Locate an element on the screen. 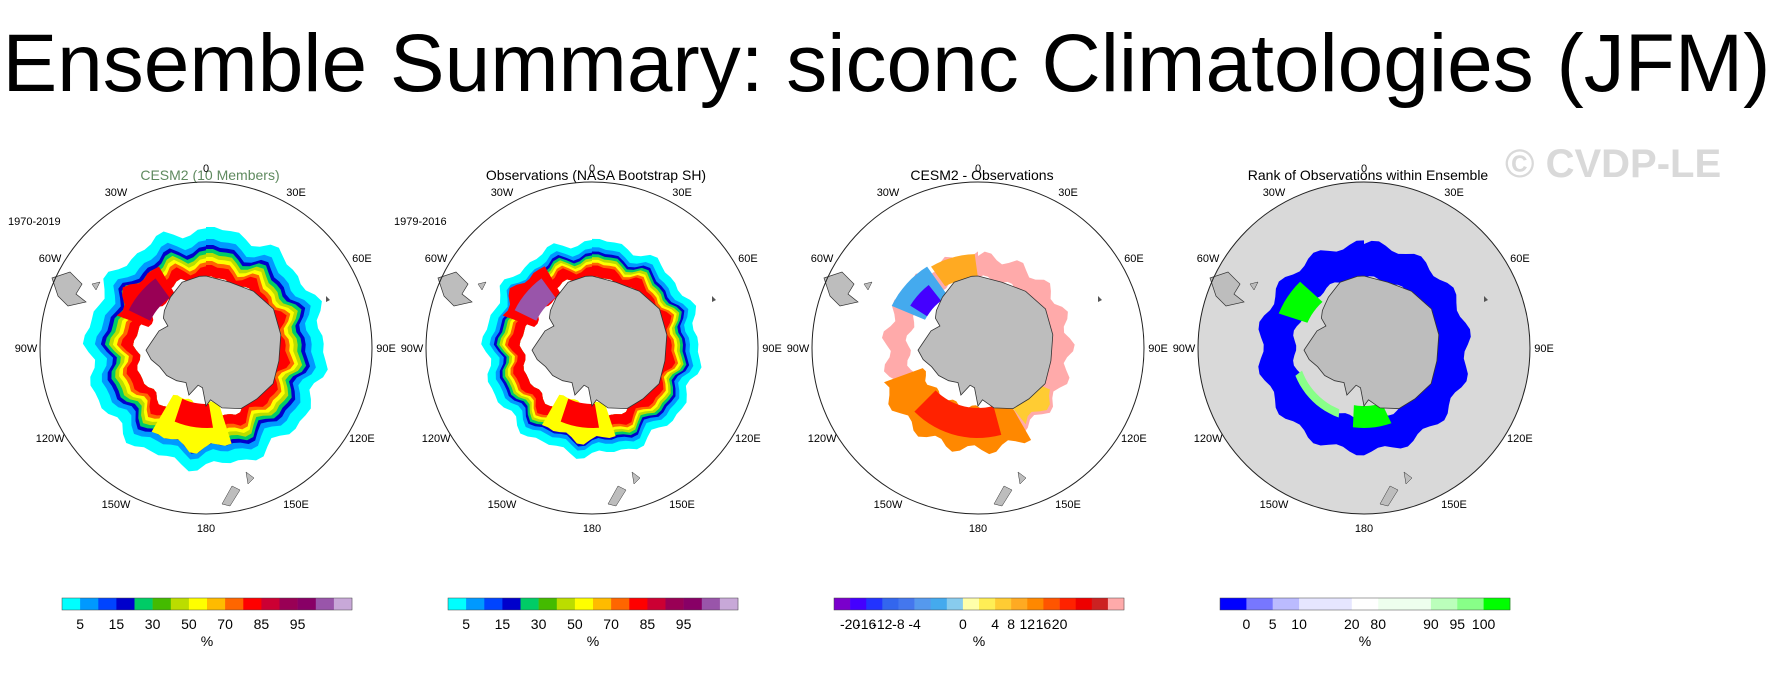 The width and height of the screenshot is (1773, 674). colorbar-tick-label: -20 is located at coordinates (850, 624).